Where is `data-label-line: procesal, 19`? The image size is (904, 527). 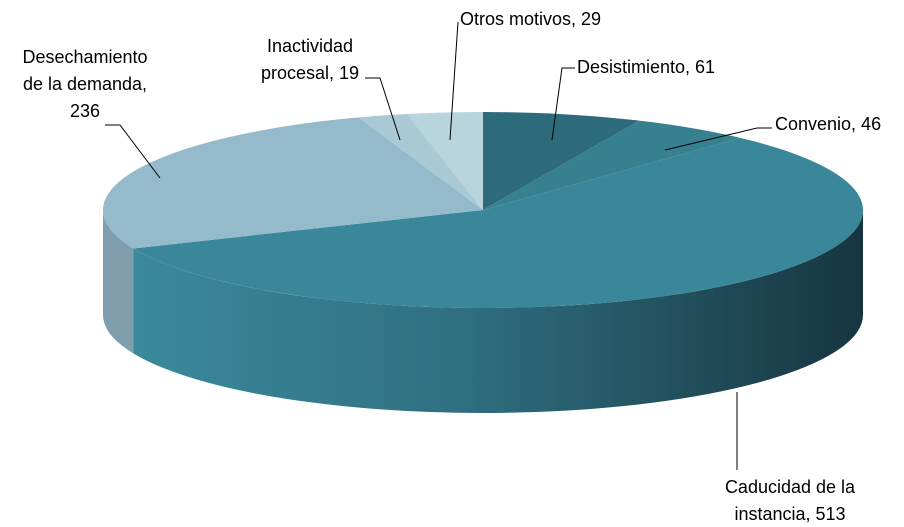 data-label-line: procesal, 19 is located at coordinates (310, 73).